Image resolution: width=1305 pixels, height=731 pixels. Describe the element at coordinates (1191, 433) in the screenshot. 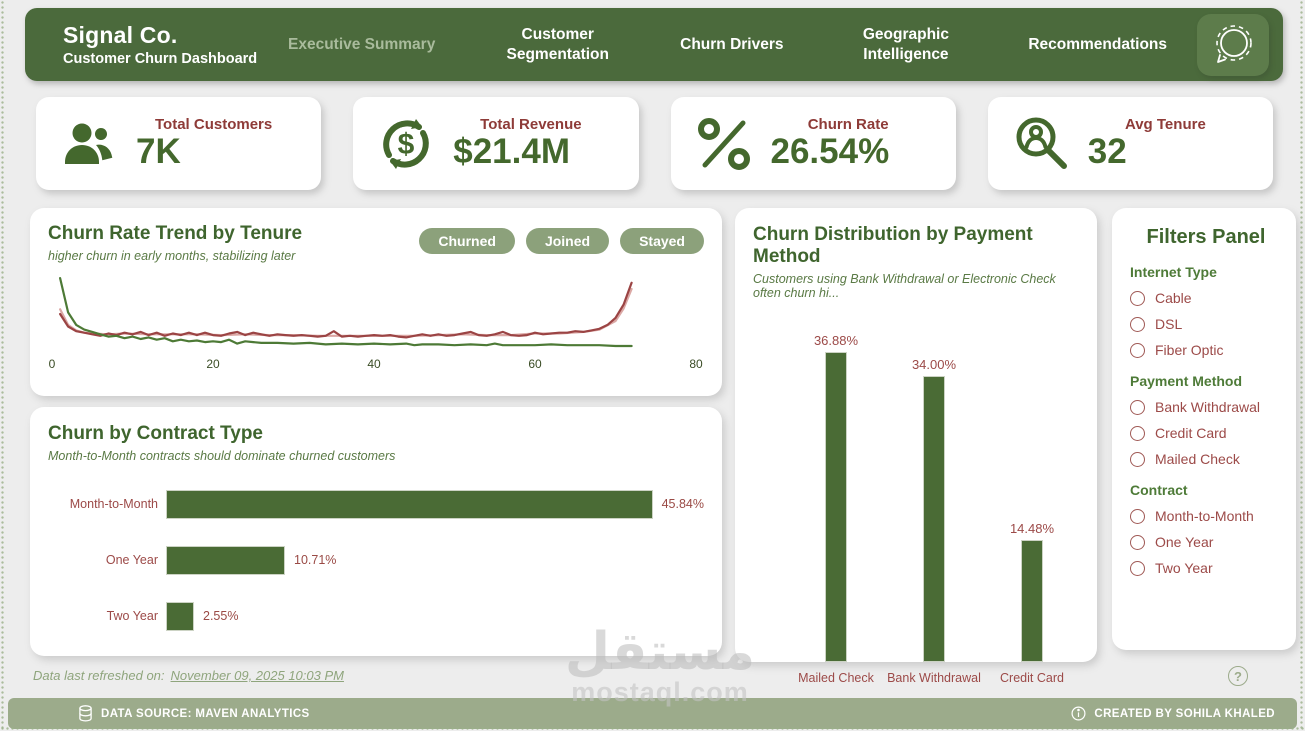

I see `filter-option-label: Credit Card` at that location.